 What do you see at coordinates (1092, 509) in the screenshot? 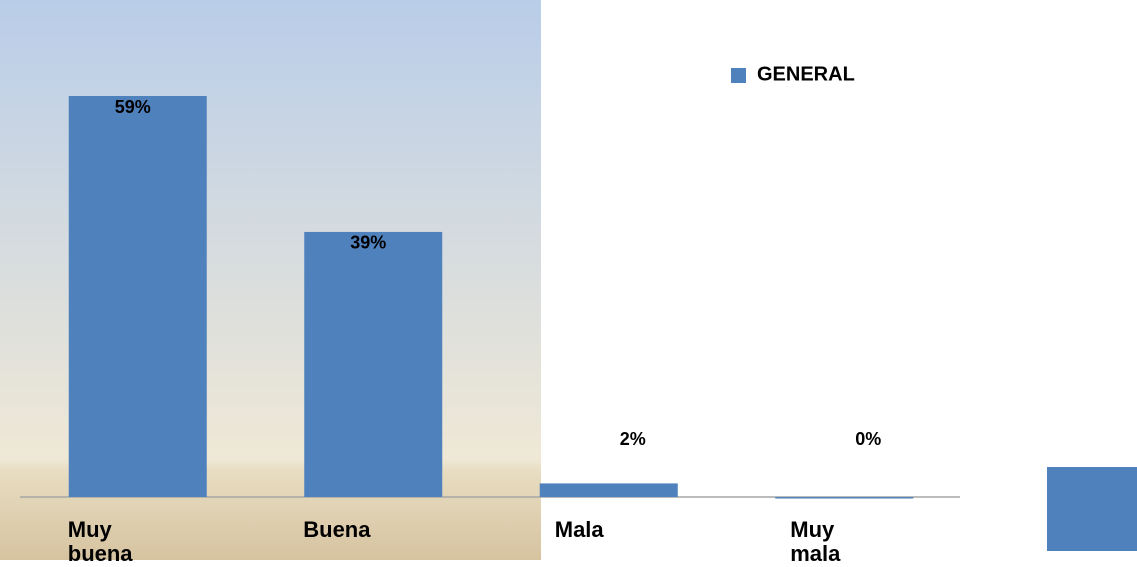
I see `decor-square` at bounding box center [1092, 509].